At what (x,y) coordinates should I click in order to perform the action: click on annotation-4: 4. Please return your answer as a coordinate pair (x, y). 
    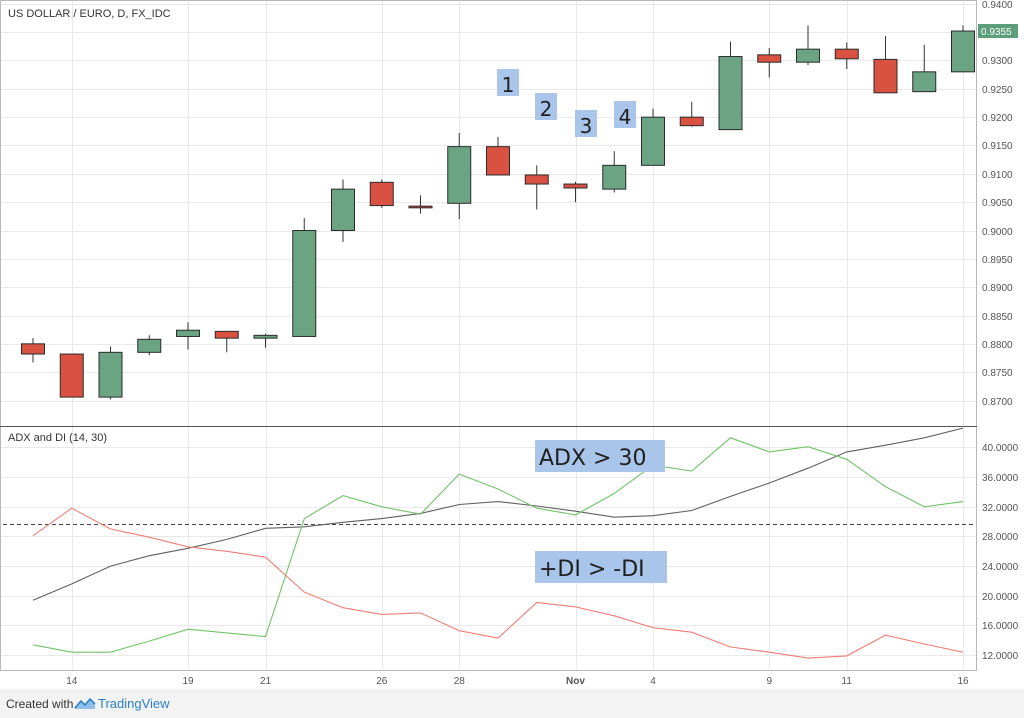
    Looking at the image, I should click on (625, 115).